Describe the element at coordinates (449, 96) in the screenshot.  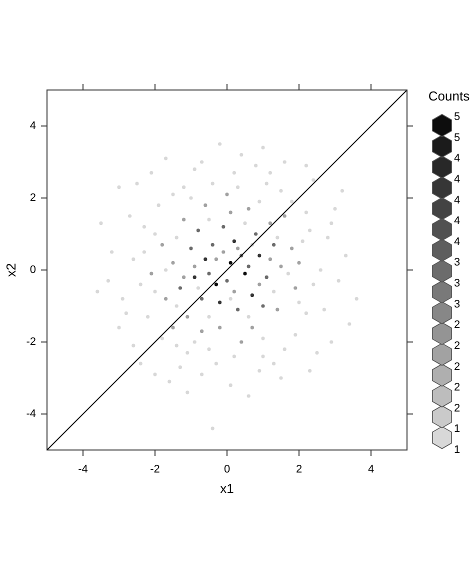
I see `color-bar-title: Counts` at that location.